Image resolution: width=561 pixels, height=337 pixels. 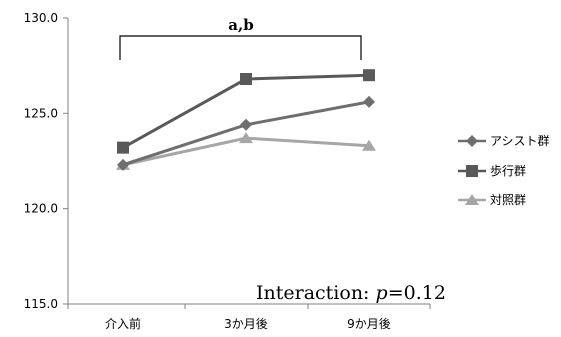 I want to click on series-group, so click(x=246, y=120).